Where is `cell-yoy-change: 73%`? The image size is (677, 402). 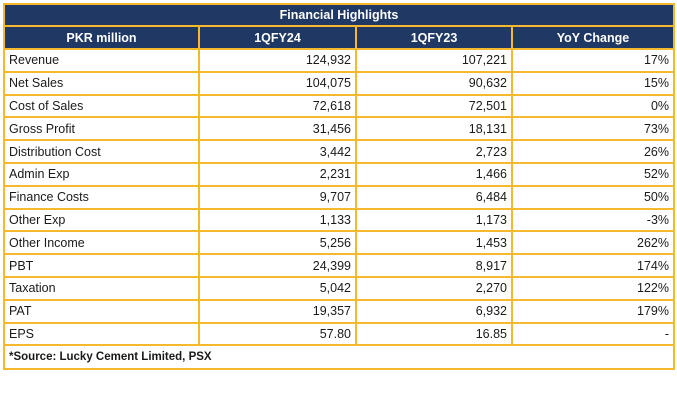 cell-yoy-change: 73% is located at coordinates (593, 129).